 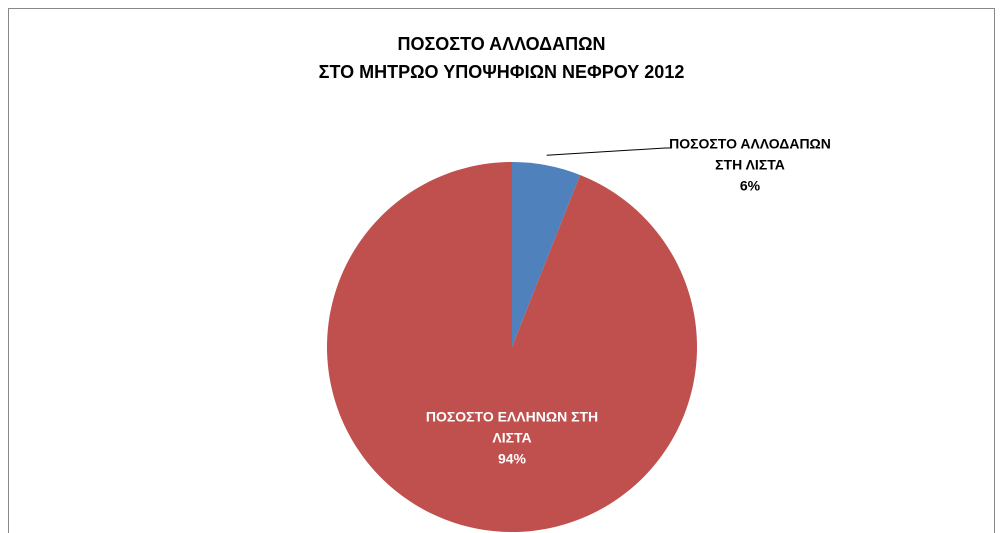 I want to click on data-label-category: ΠΟΣΟΣΤΟ ΕΛΛΗΝΩΝ ΣΤΗ ΛΙΣΤΑ, so click(x=512, y=427).